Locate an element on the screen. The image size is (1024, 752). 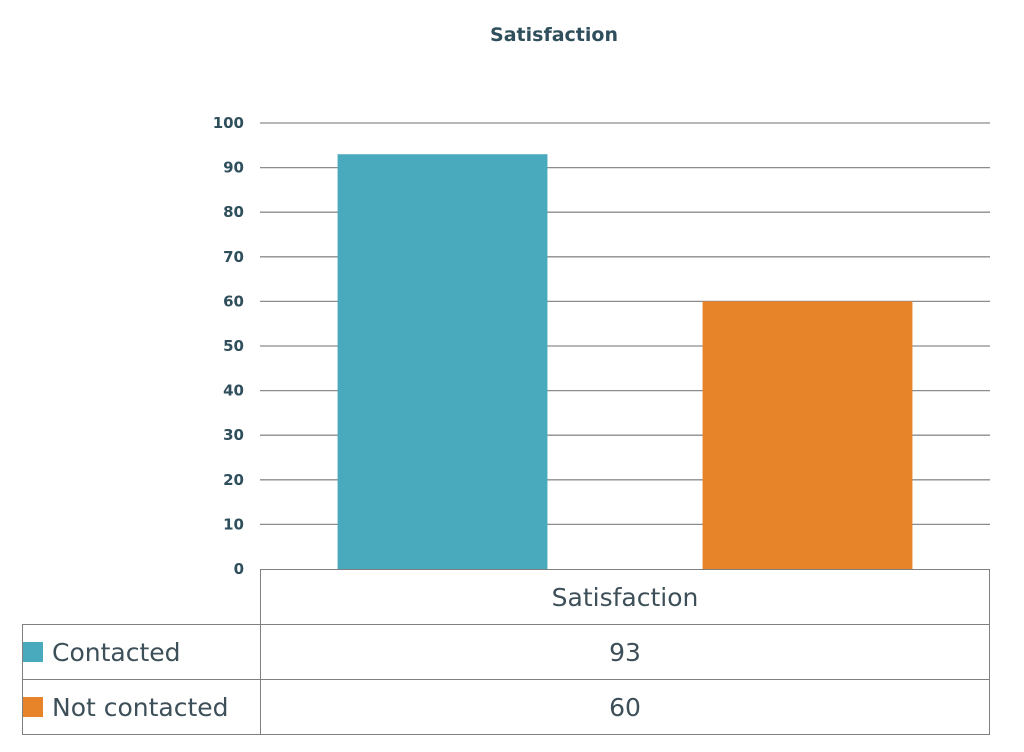
y-tick-label-30: 30 is located at coordinates (233, 435).